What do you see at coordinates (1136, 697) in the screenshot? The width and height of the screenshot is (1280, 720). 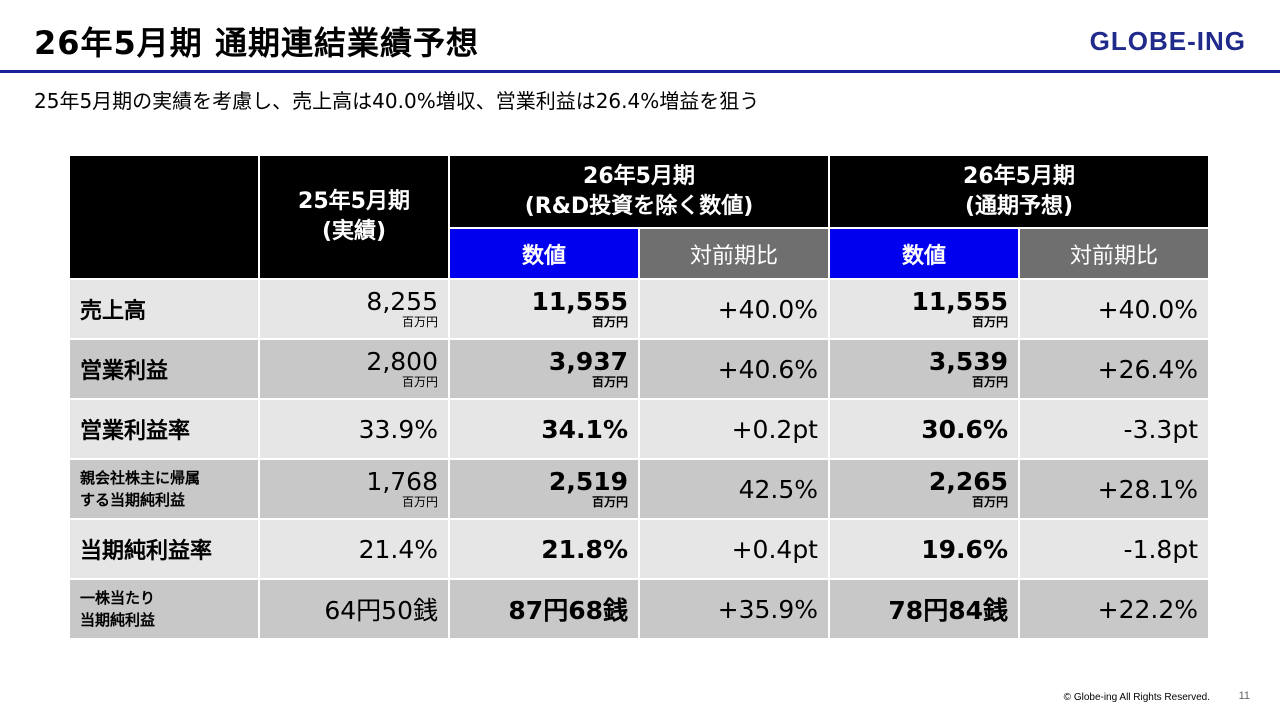 I see `copyright-text: © Globe-ing All Rights Reserved.` at bounding box center [1136, 697].